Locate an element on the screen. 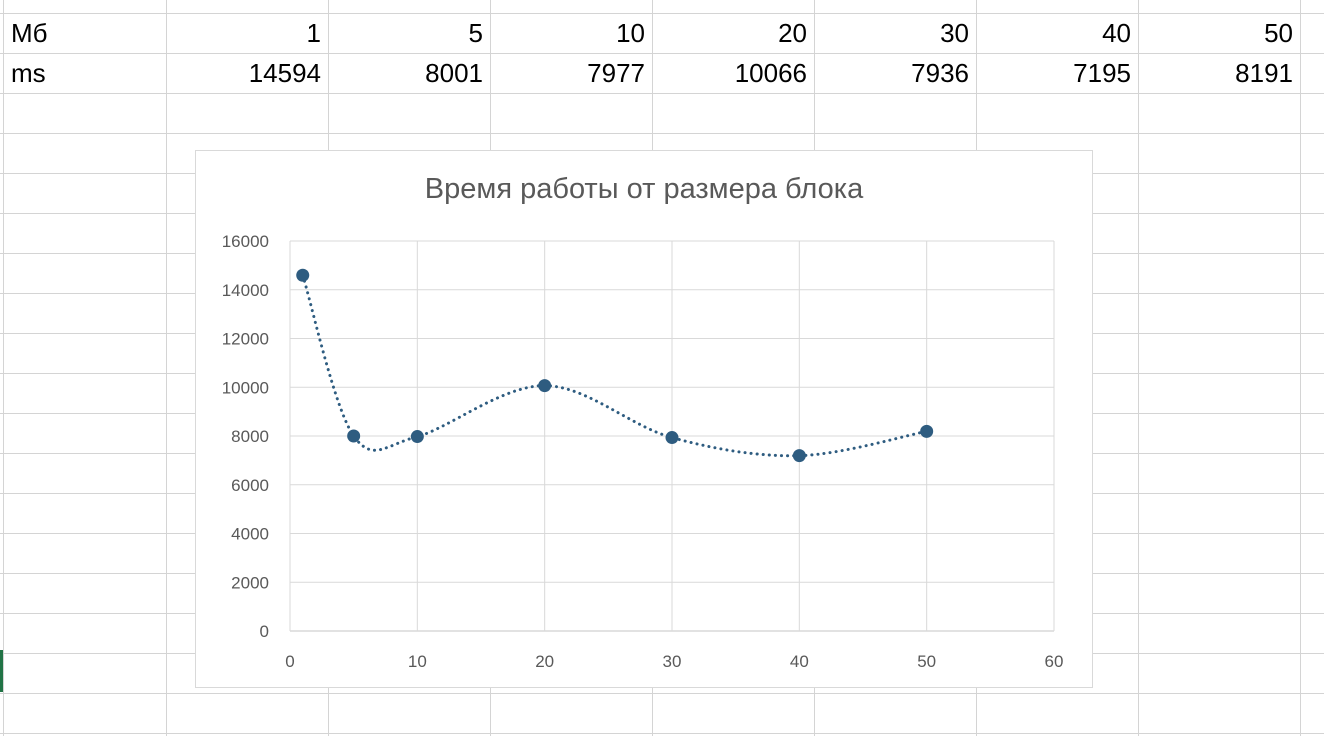  cell-ms-2: 8001 is located at coordinates (454, 73).